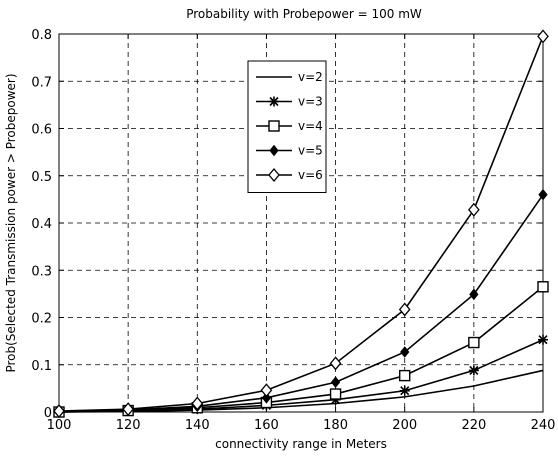  I want to click on legend-label: v=3, so click(310, 102).